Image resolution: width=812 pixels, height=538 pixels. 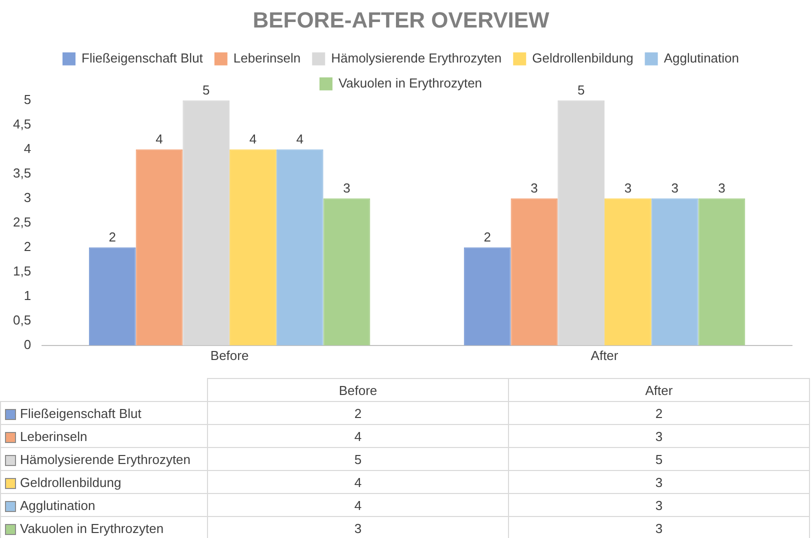 What do you see at coordinates (22, 222) in the screenshot?
I see `y-tick-label: 2,5` at bounding box center [22, 222].